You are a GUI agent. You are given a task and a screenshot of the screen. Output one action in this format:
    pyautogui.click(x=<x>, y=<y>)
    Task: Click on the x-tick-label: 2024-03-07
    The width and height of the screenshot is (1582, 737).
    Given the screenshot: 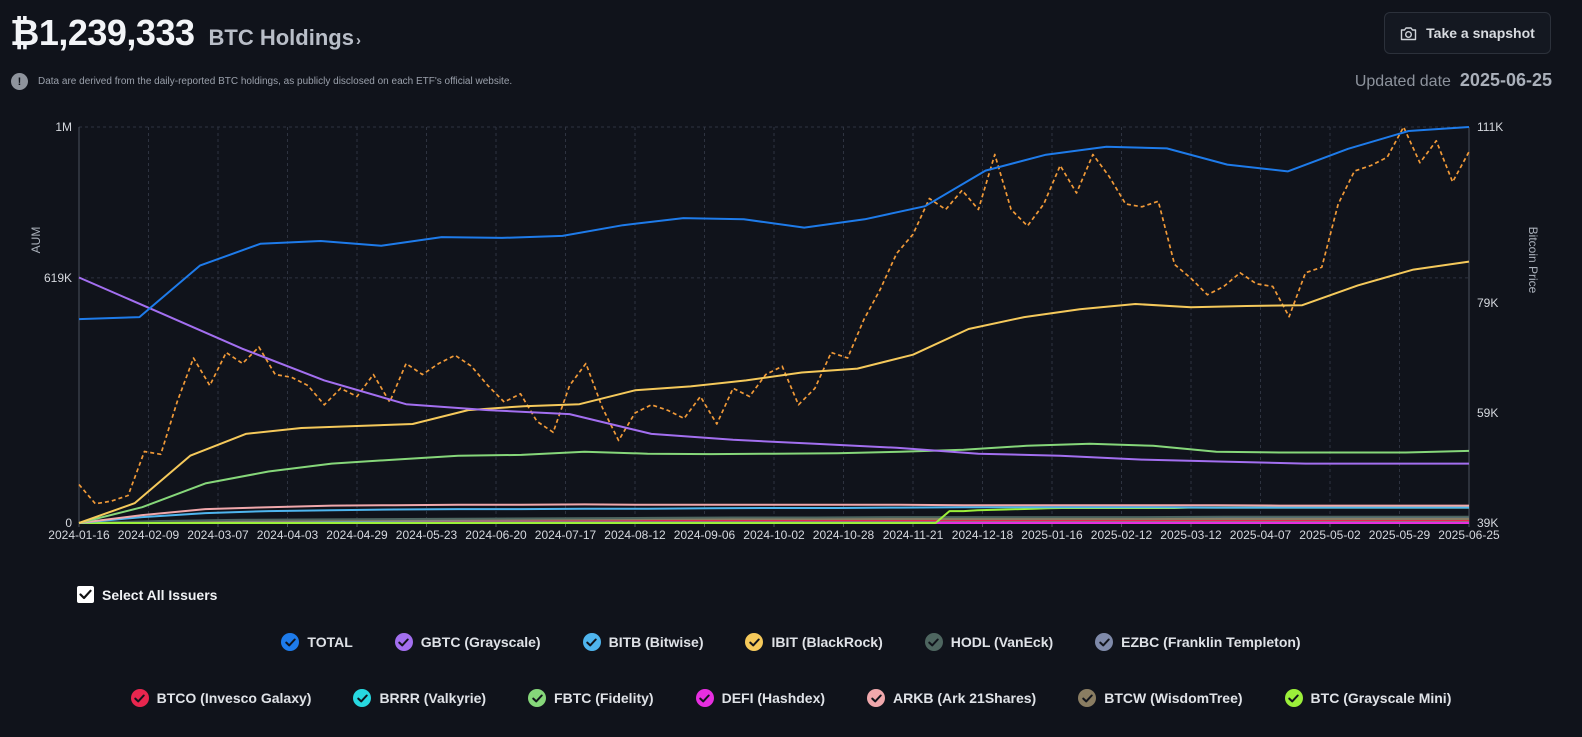 What is the action you would take?
    pyautogui.click(x=218, y=535)
    